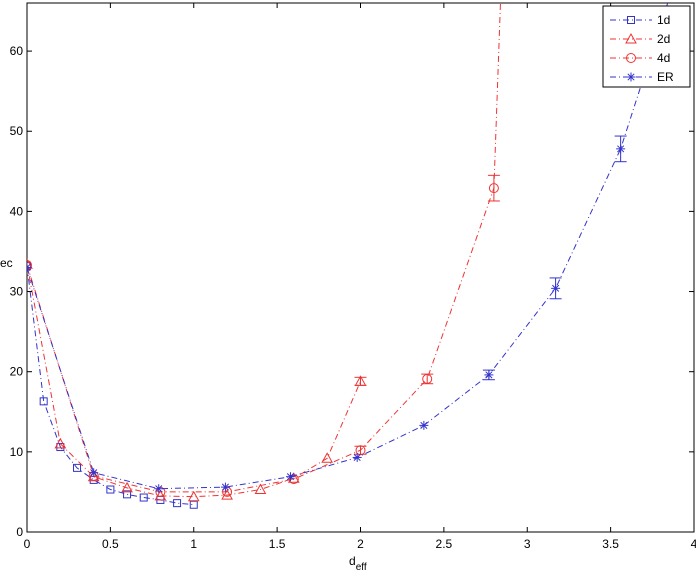 The height and width of the screenshot is (573, 696). What do you see at coordinates (17, 51) in the screenshot?
I see `y-tick-label: 60` at bounding box center [17, 51].